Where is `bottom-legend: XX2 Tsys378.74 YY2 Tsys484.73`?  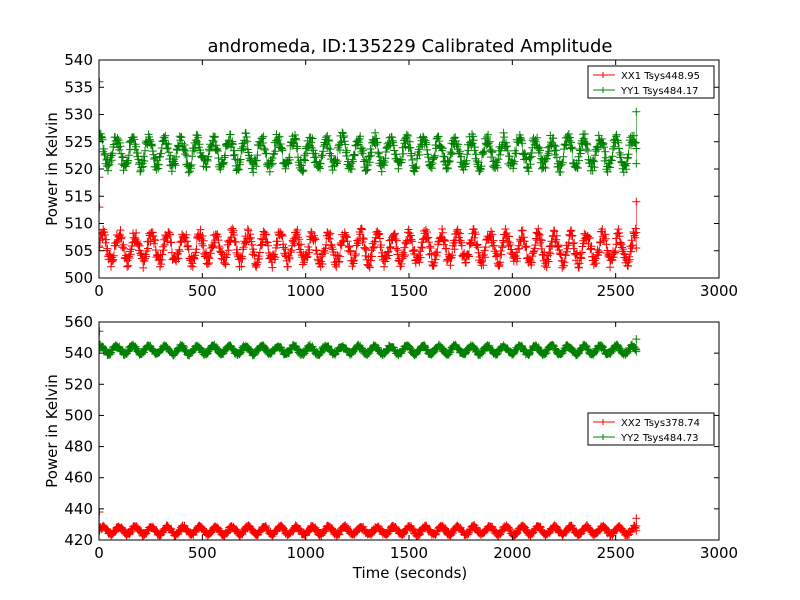
bottom-legend: XX2 Tsys378.74 YY2 Tsys484.73 is located at coordinates (651, 429).